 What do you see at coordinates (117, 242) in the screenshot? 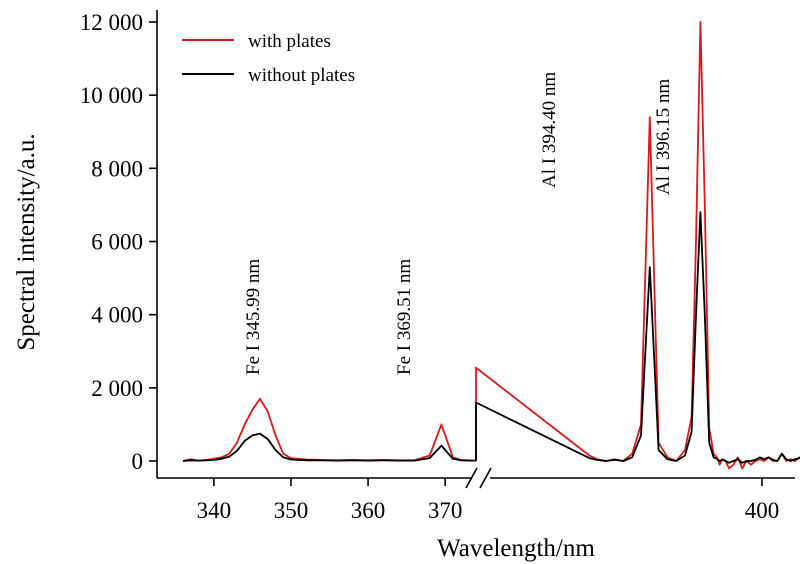
I see `y-tick-label: 6 000` at bounding box center [117, 242].